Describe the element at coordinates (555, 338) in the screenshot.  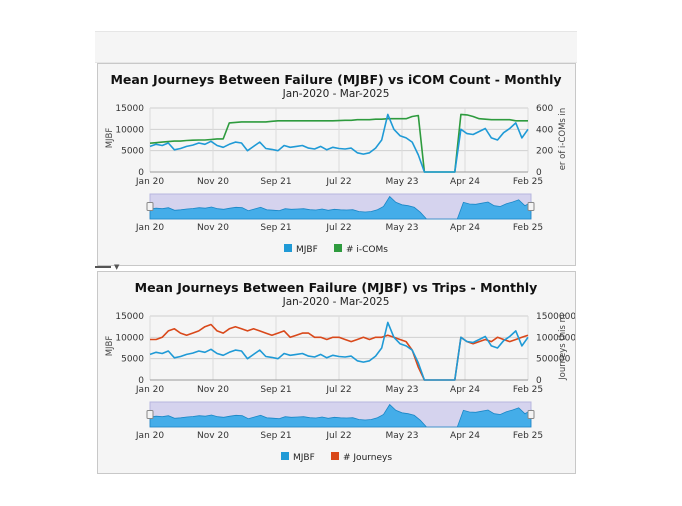
I see `y-right-tick-label: 1000000` at that location.